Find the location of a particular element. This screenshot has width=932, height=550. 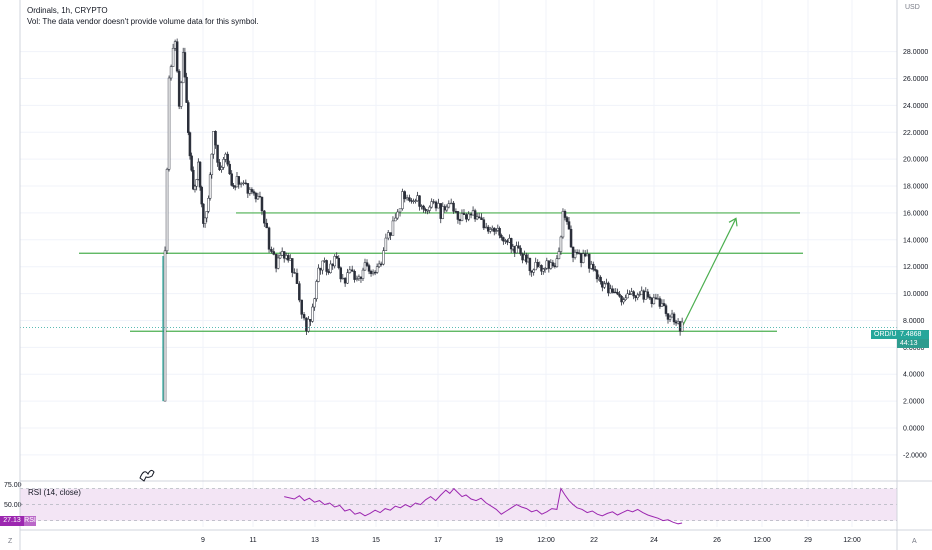

time-tick-label: 12:00 is located at coordinates (852, 540).